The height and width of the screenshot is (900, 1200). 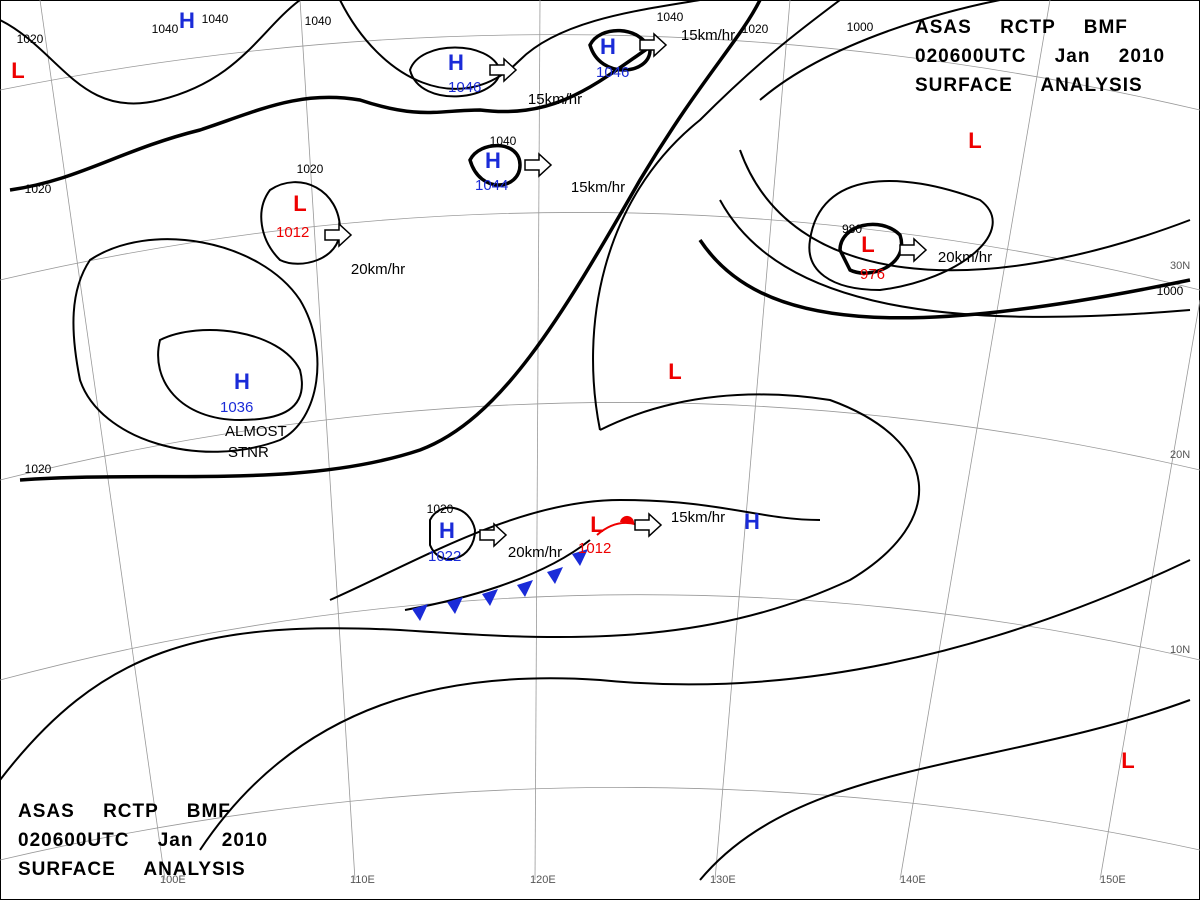 I want to click on central-pressure: 1044, so click(x=491, y=185).